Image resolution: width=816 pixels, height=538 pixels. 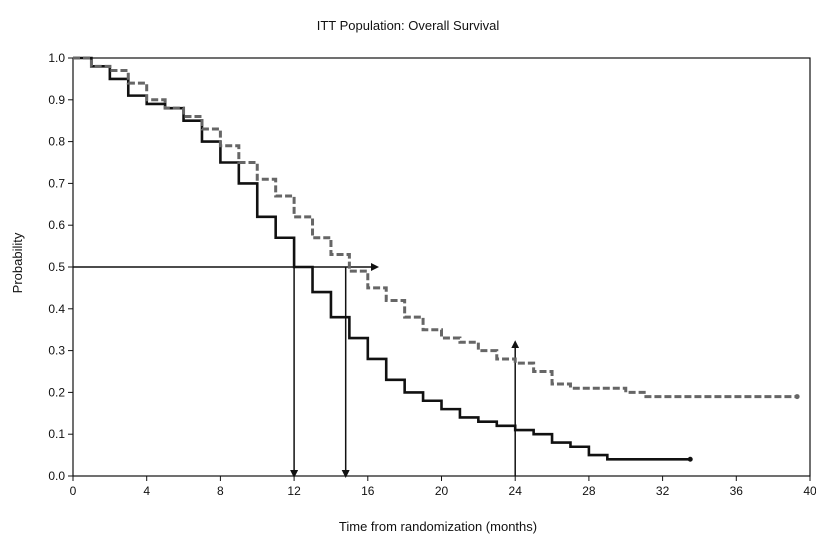 I want to click on x-tick-label: 32, so click(x=663, y=491).